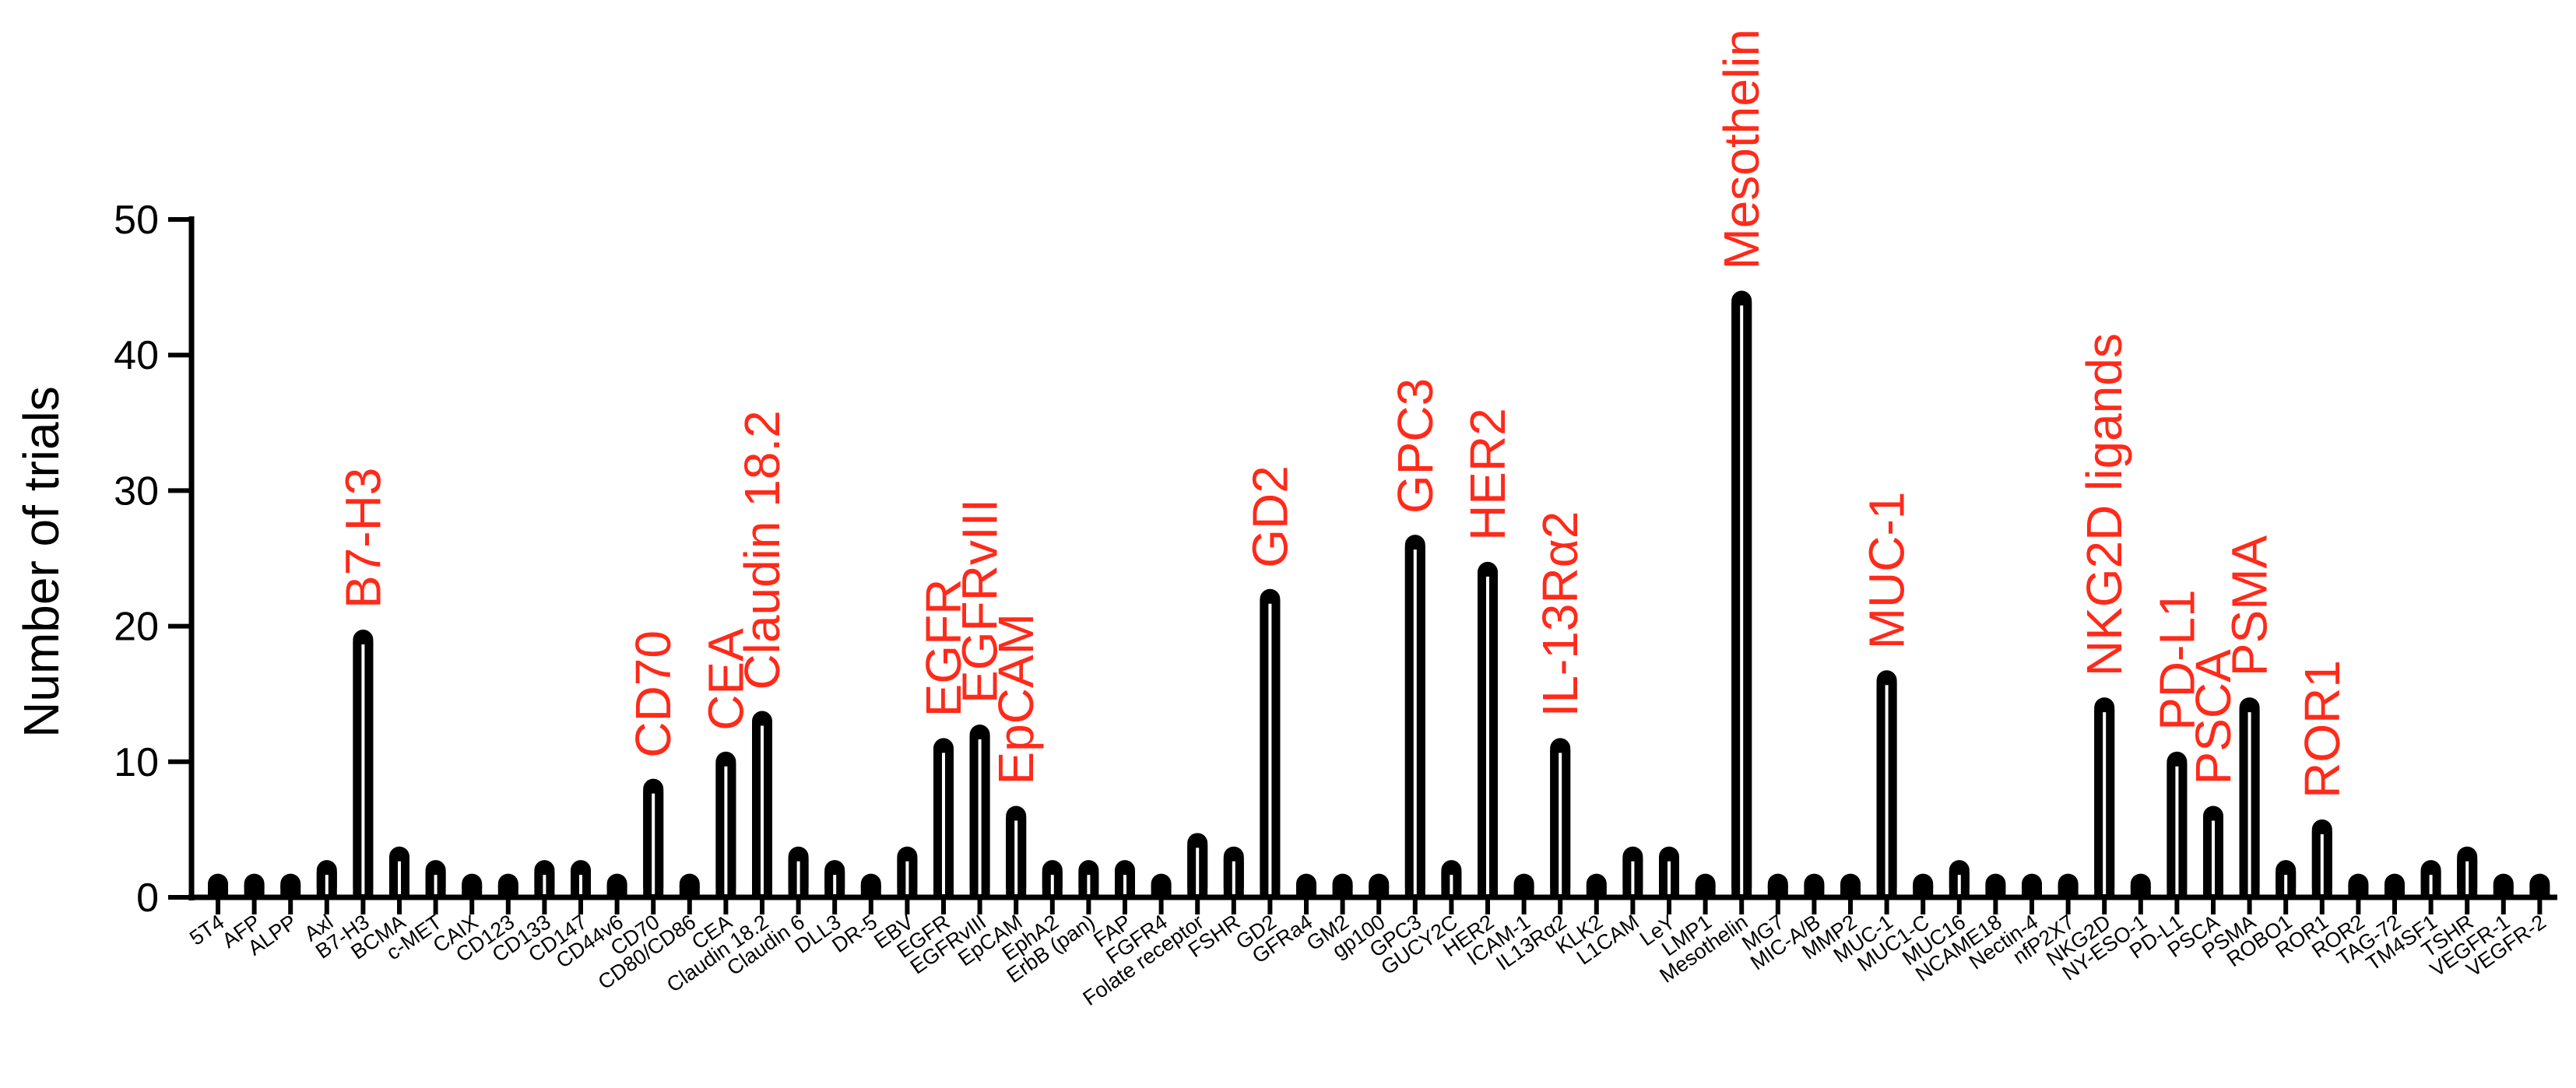  I want to click on annotation-label: PD-L1, so click(2177, 659).